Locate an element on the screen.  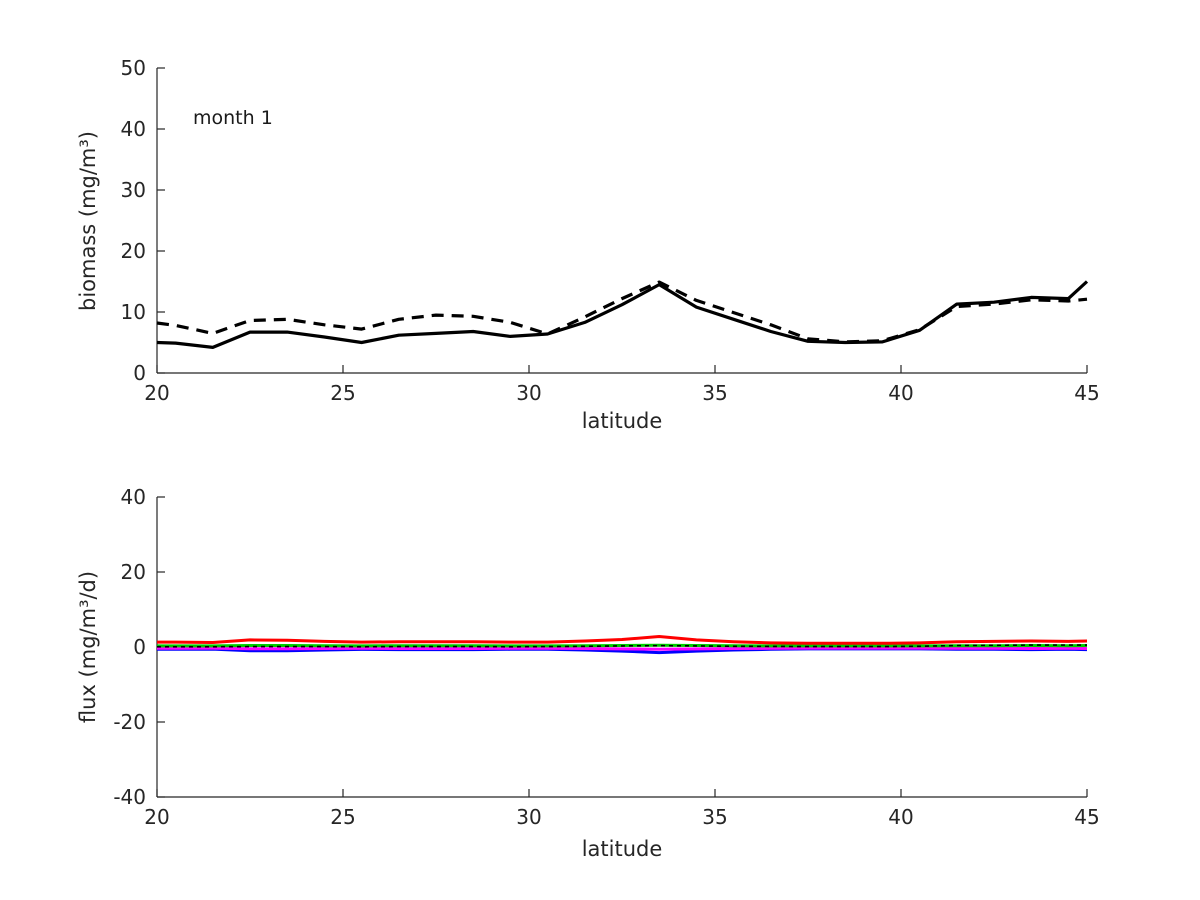
series-flux-black-dashed is located at coordinates (622, 646).